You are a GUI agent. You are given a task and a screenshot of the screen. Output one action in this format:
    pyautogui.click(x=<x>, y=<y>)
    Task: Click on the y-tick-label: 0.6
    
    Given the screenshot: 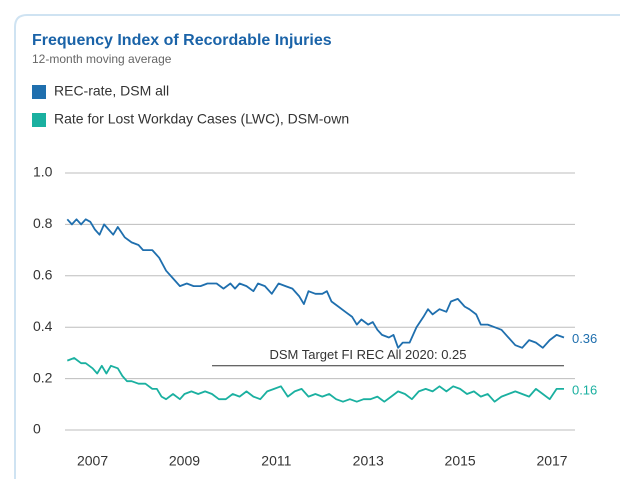 What is the action you would take?
    pyautogui.click(x=43, y=275)
    